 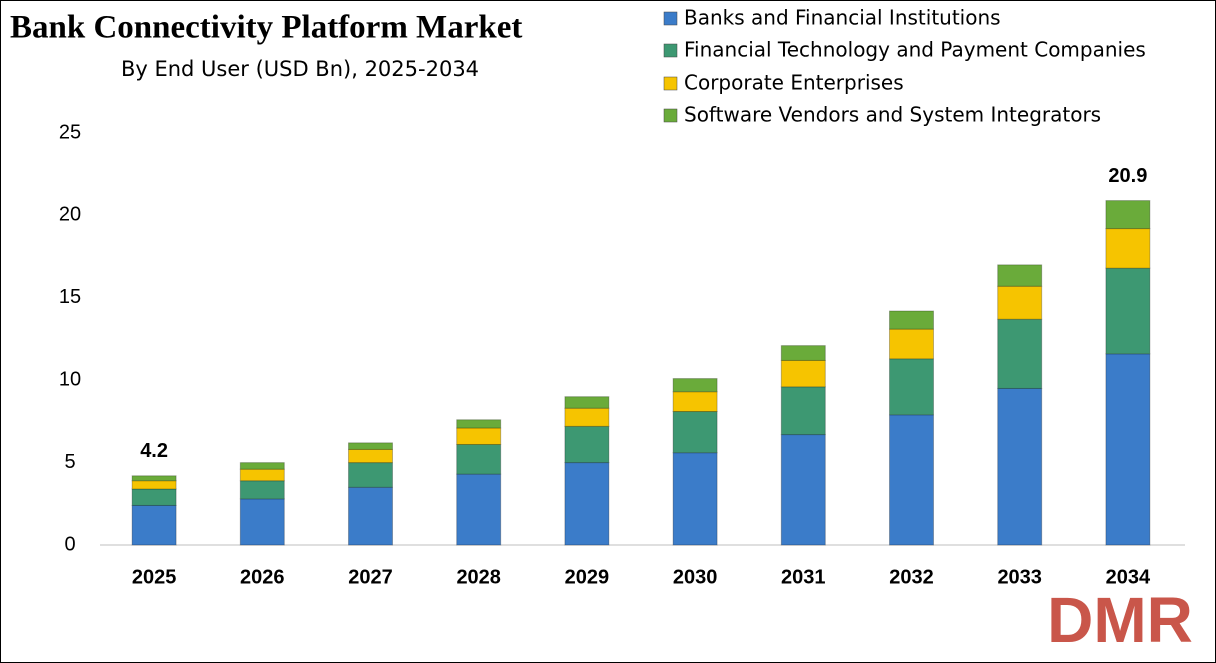 What do you see at coordinates (70, 297) in the screenshot?
I see `y-tick-label: 15` at bounding box center [70, 297].